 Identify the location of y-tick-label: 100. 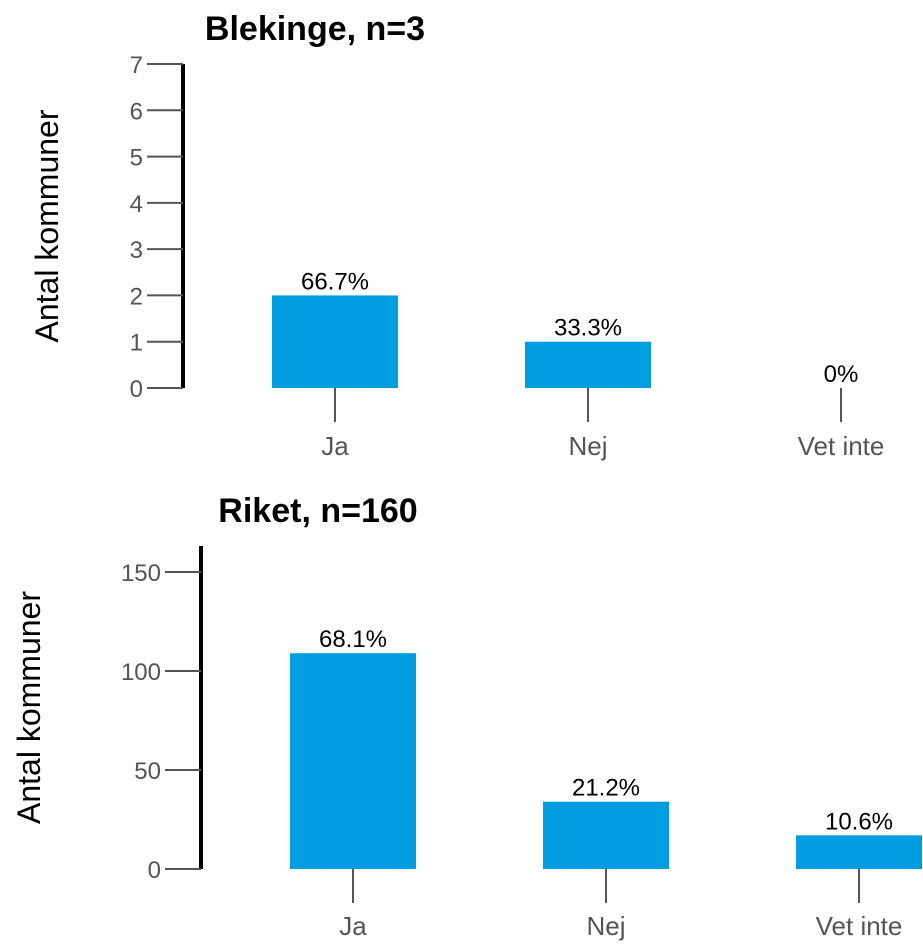
(141, 672).